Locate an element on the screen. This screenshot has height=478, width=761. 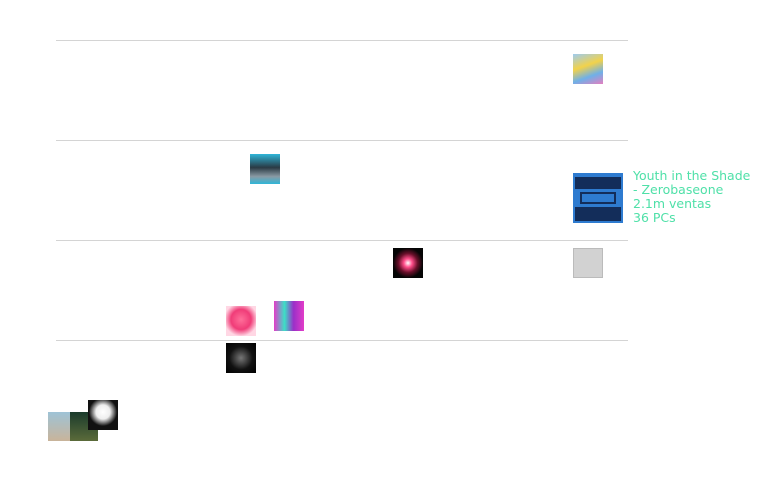
tooltip-sales: 2.1m ventas is located at coordinates (672, 203).